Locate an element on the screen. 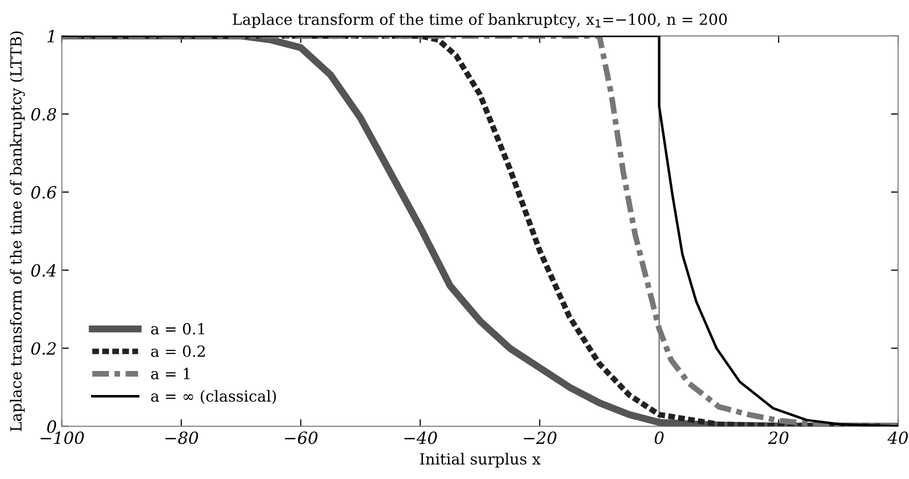 The image size is (909, 479). legend-label: a = 1 is located at coordinates (170, 374).